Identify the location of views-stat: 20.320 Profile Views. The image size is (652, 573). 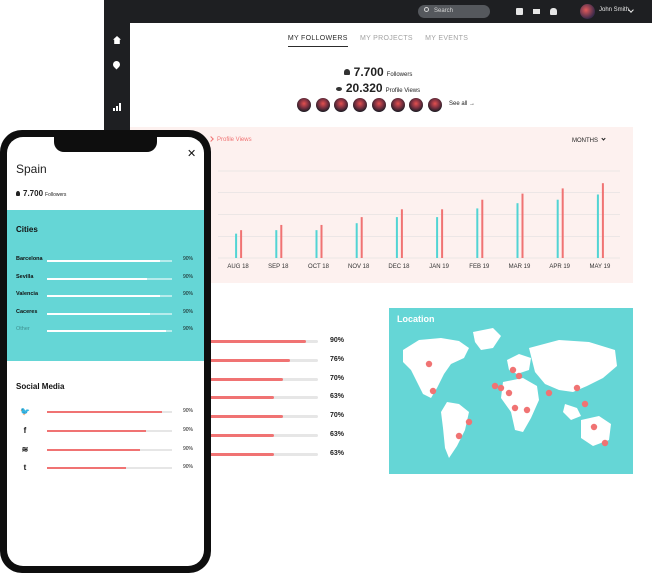
(378, 88).